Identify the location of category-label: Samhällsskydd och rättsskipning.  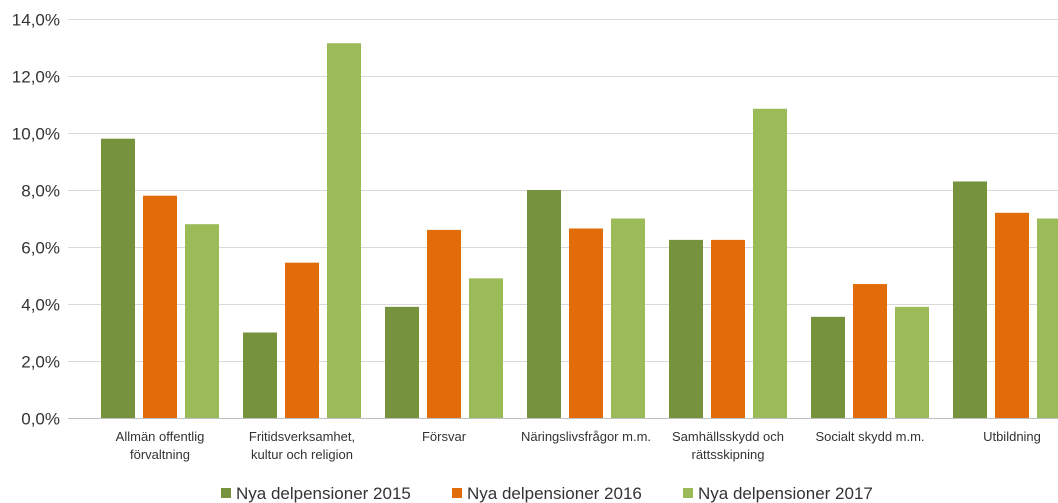
(728, 445).